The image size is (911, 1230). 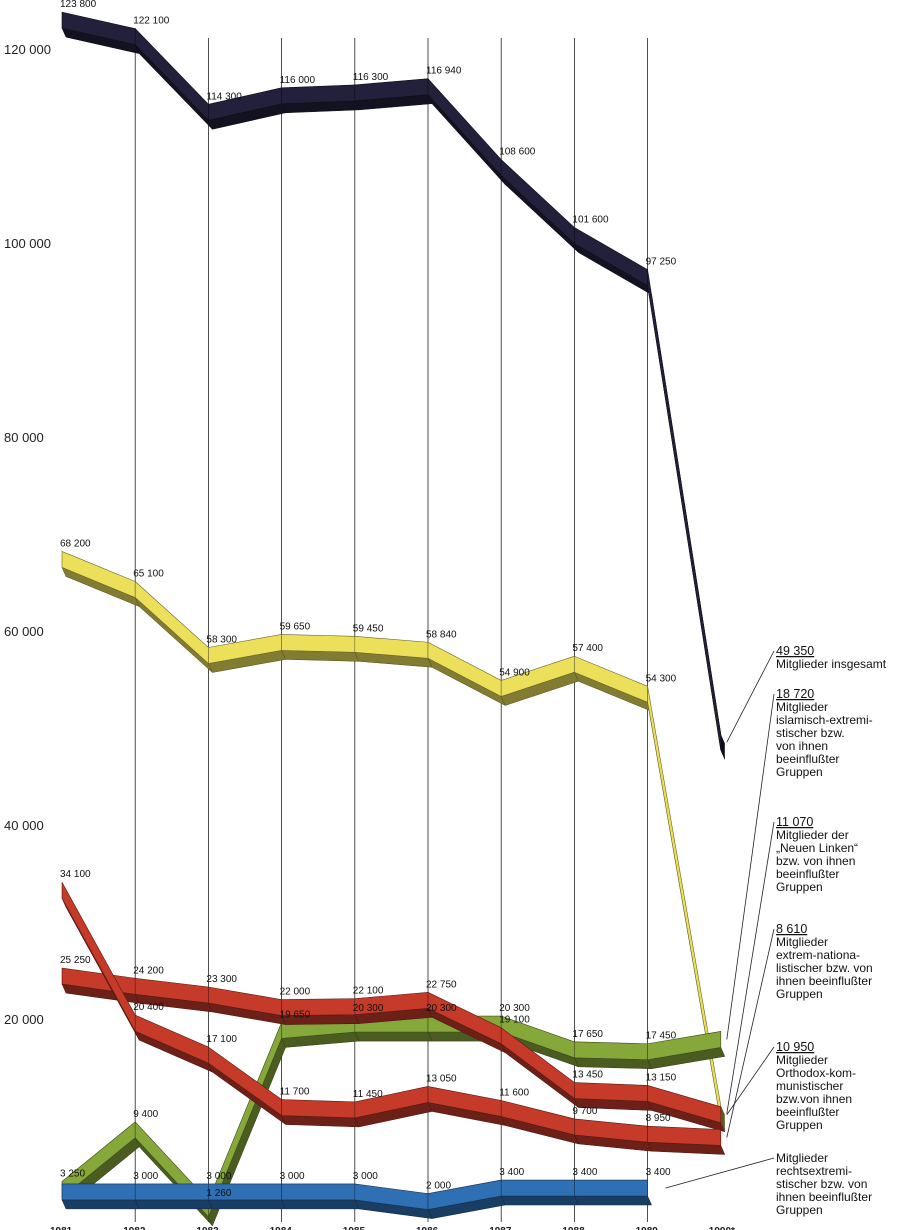 What do you see at coordinates (224, 96) in the screenshot?
I see `data-label-insgesamt: 114 300` at bounding box center [224, 96].